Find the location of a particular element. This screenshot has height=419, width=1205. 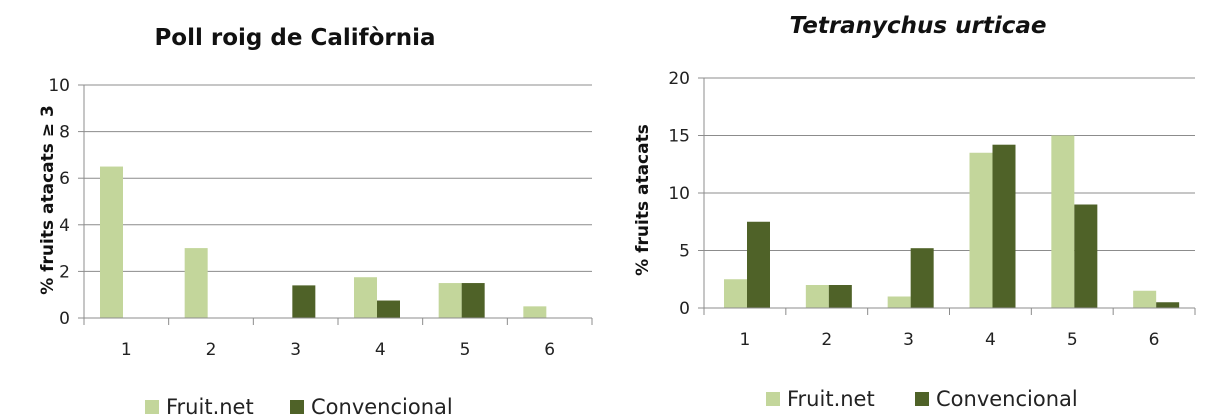

bars is located at coordinates (323, 242).